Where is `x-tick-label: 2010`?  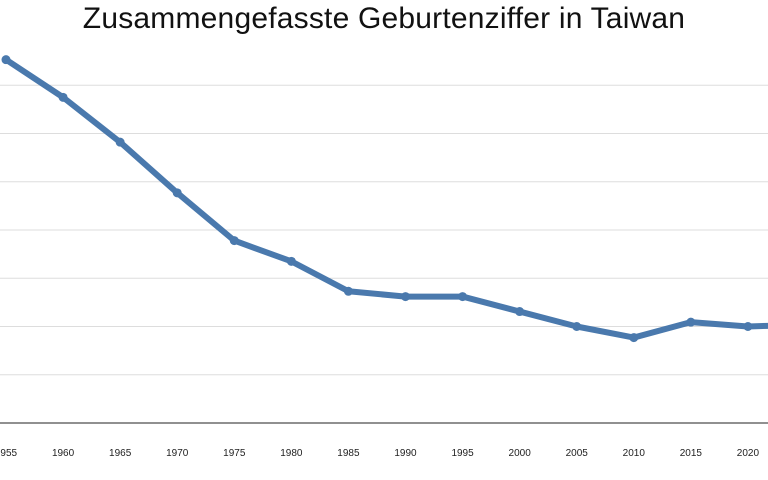
x-tick-label: 2010 is located at coordinates (634, 453).